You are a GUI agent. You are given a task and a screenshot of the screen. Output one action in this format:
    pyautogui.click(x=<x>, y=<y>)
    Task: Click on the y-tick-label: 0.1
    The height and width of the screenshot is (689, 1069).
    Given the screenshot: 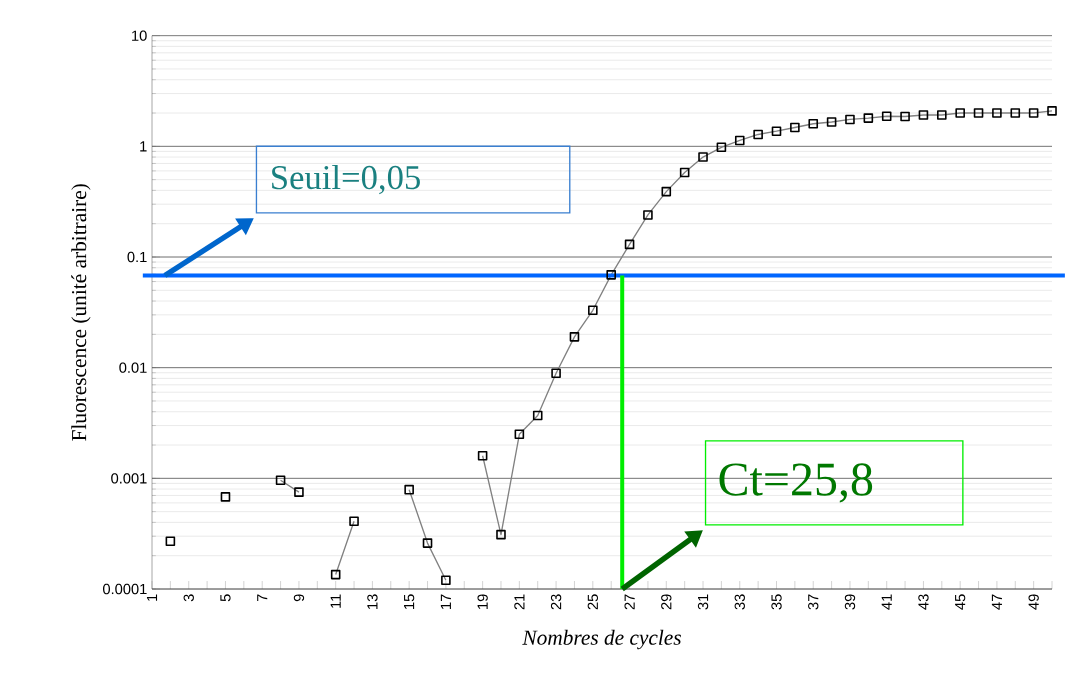 What is the action you would take?
    pyautogui.click(x=137, y=257)
    